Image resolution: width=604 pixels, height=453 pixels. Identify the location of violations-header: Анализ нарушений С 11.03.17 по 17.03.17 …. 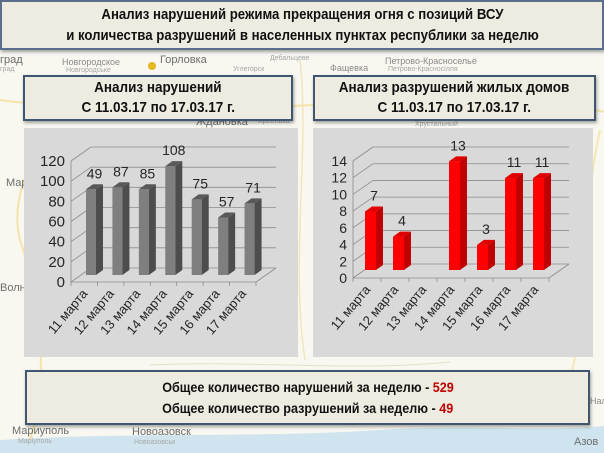
(158, 98).